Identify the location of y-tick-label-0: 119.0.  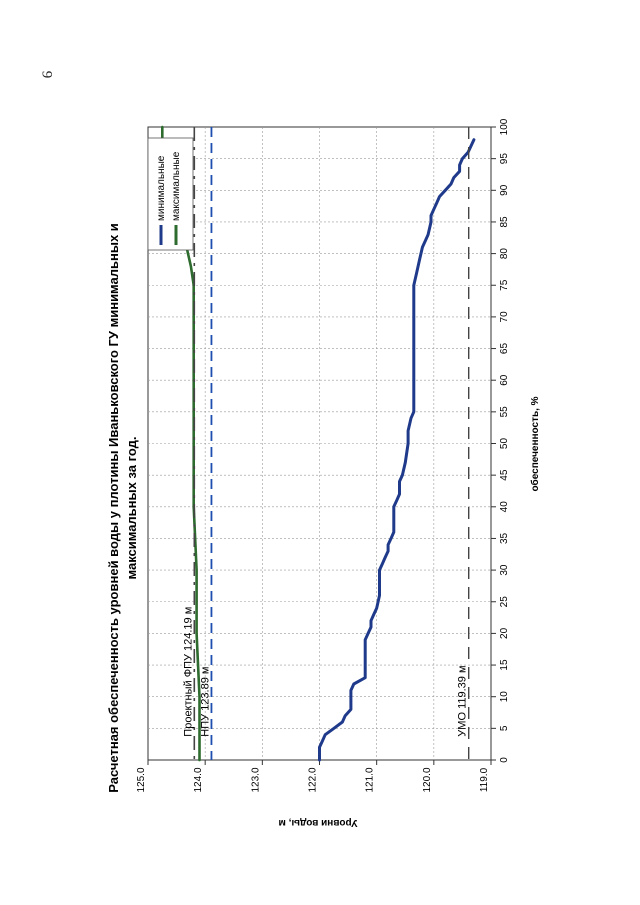
(484, 779).